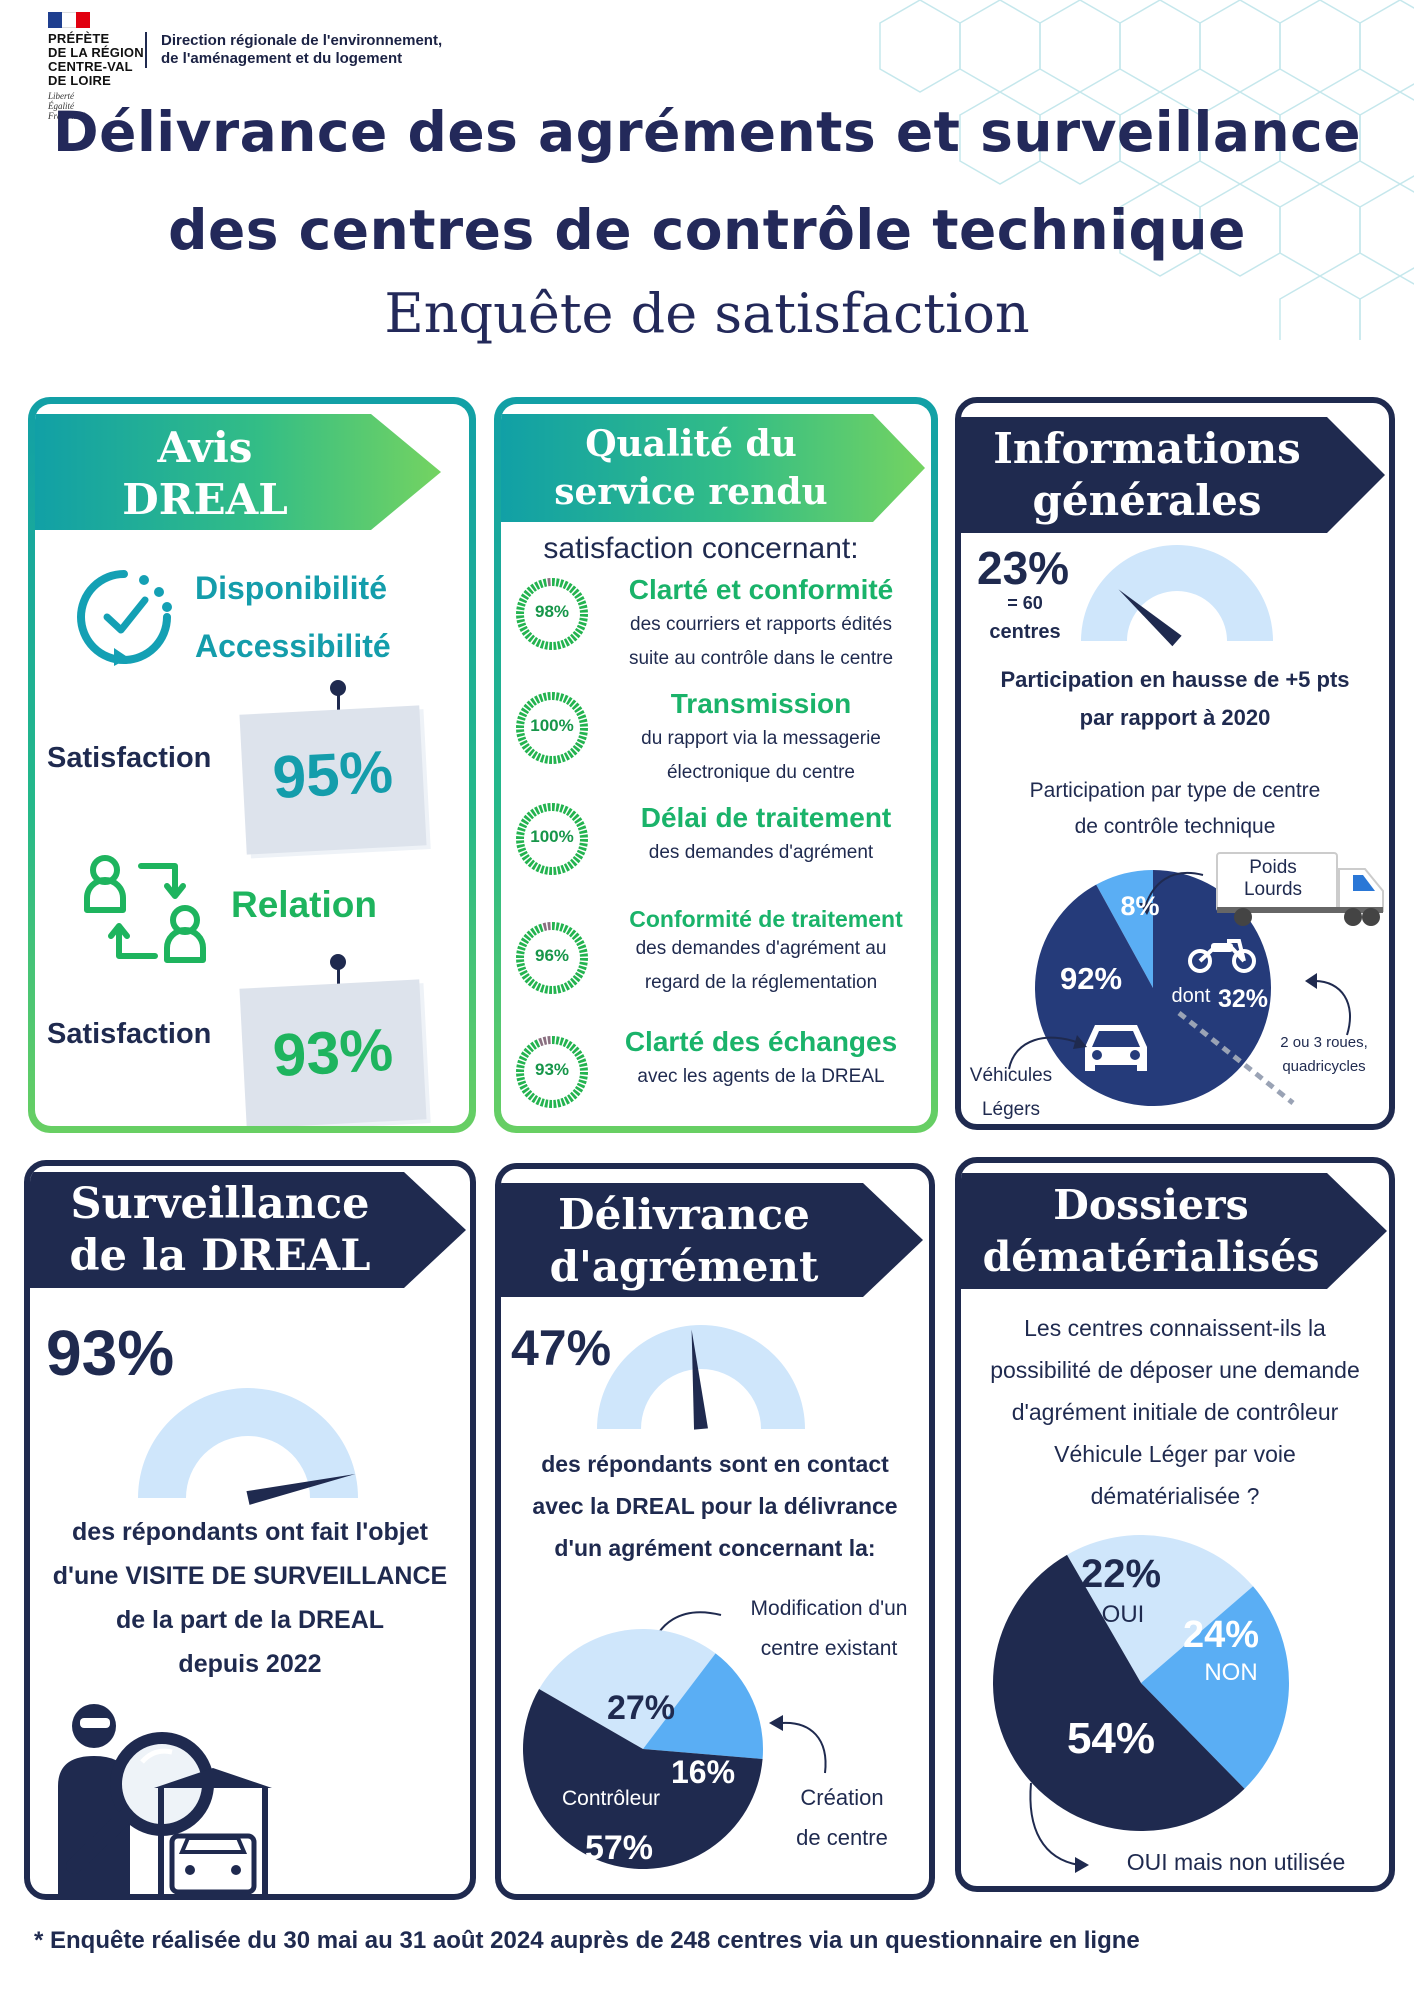 The height and width of the screenshot is (2000, 1414). What do you see at coordinates (561, 1348) in the screenshot?
I see `delivrance-pct: 47%` at bounding box center [561, 1348].